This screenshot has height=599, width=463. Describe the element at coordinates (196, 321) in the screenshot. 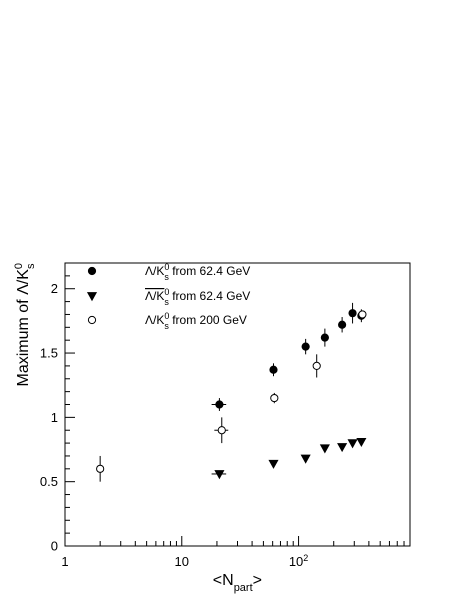

I see `legend-label: Λ/K0 s from 200 GeV` at that location.